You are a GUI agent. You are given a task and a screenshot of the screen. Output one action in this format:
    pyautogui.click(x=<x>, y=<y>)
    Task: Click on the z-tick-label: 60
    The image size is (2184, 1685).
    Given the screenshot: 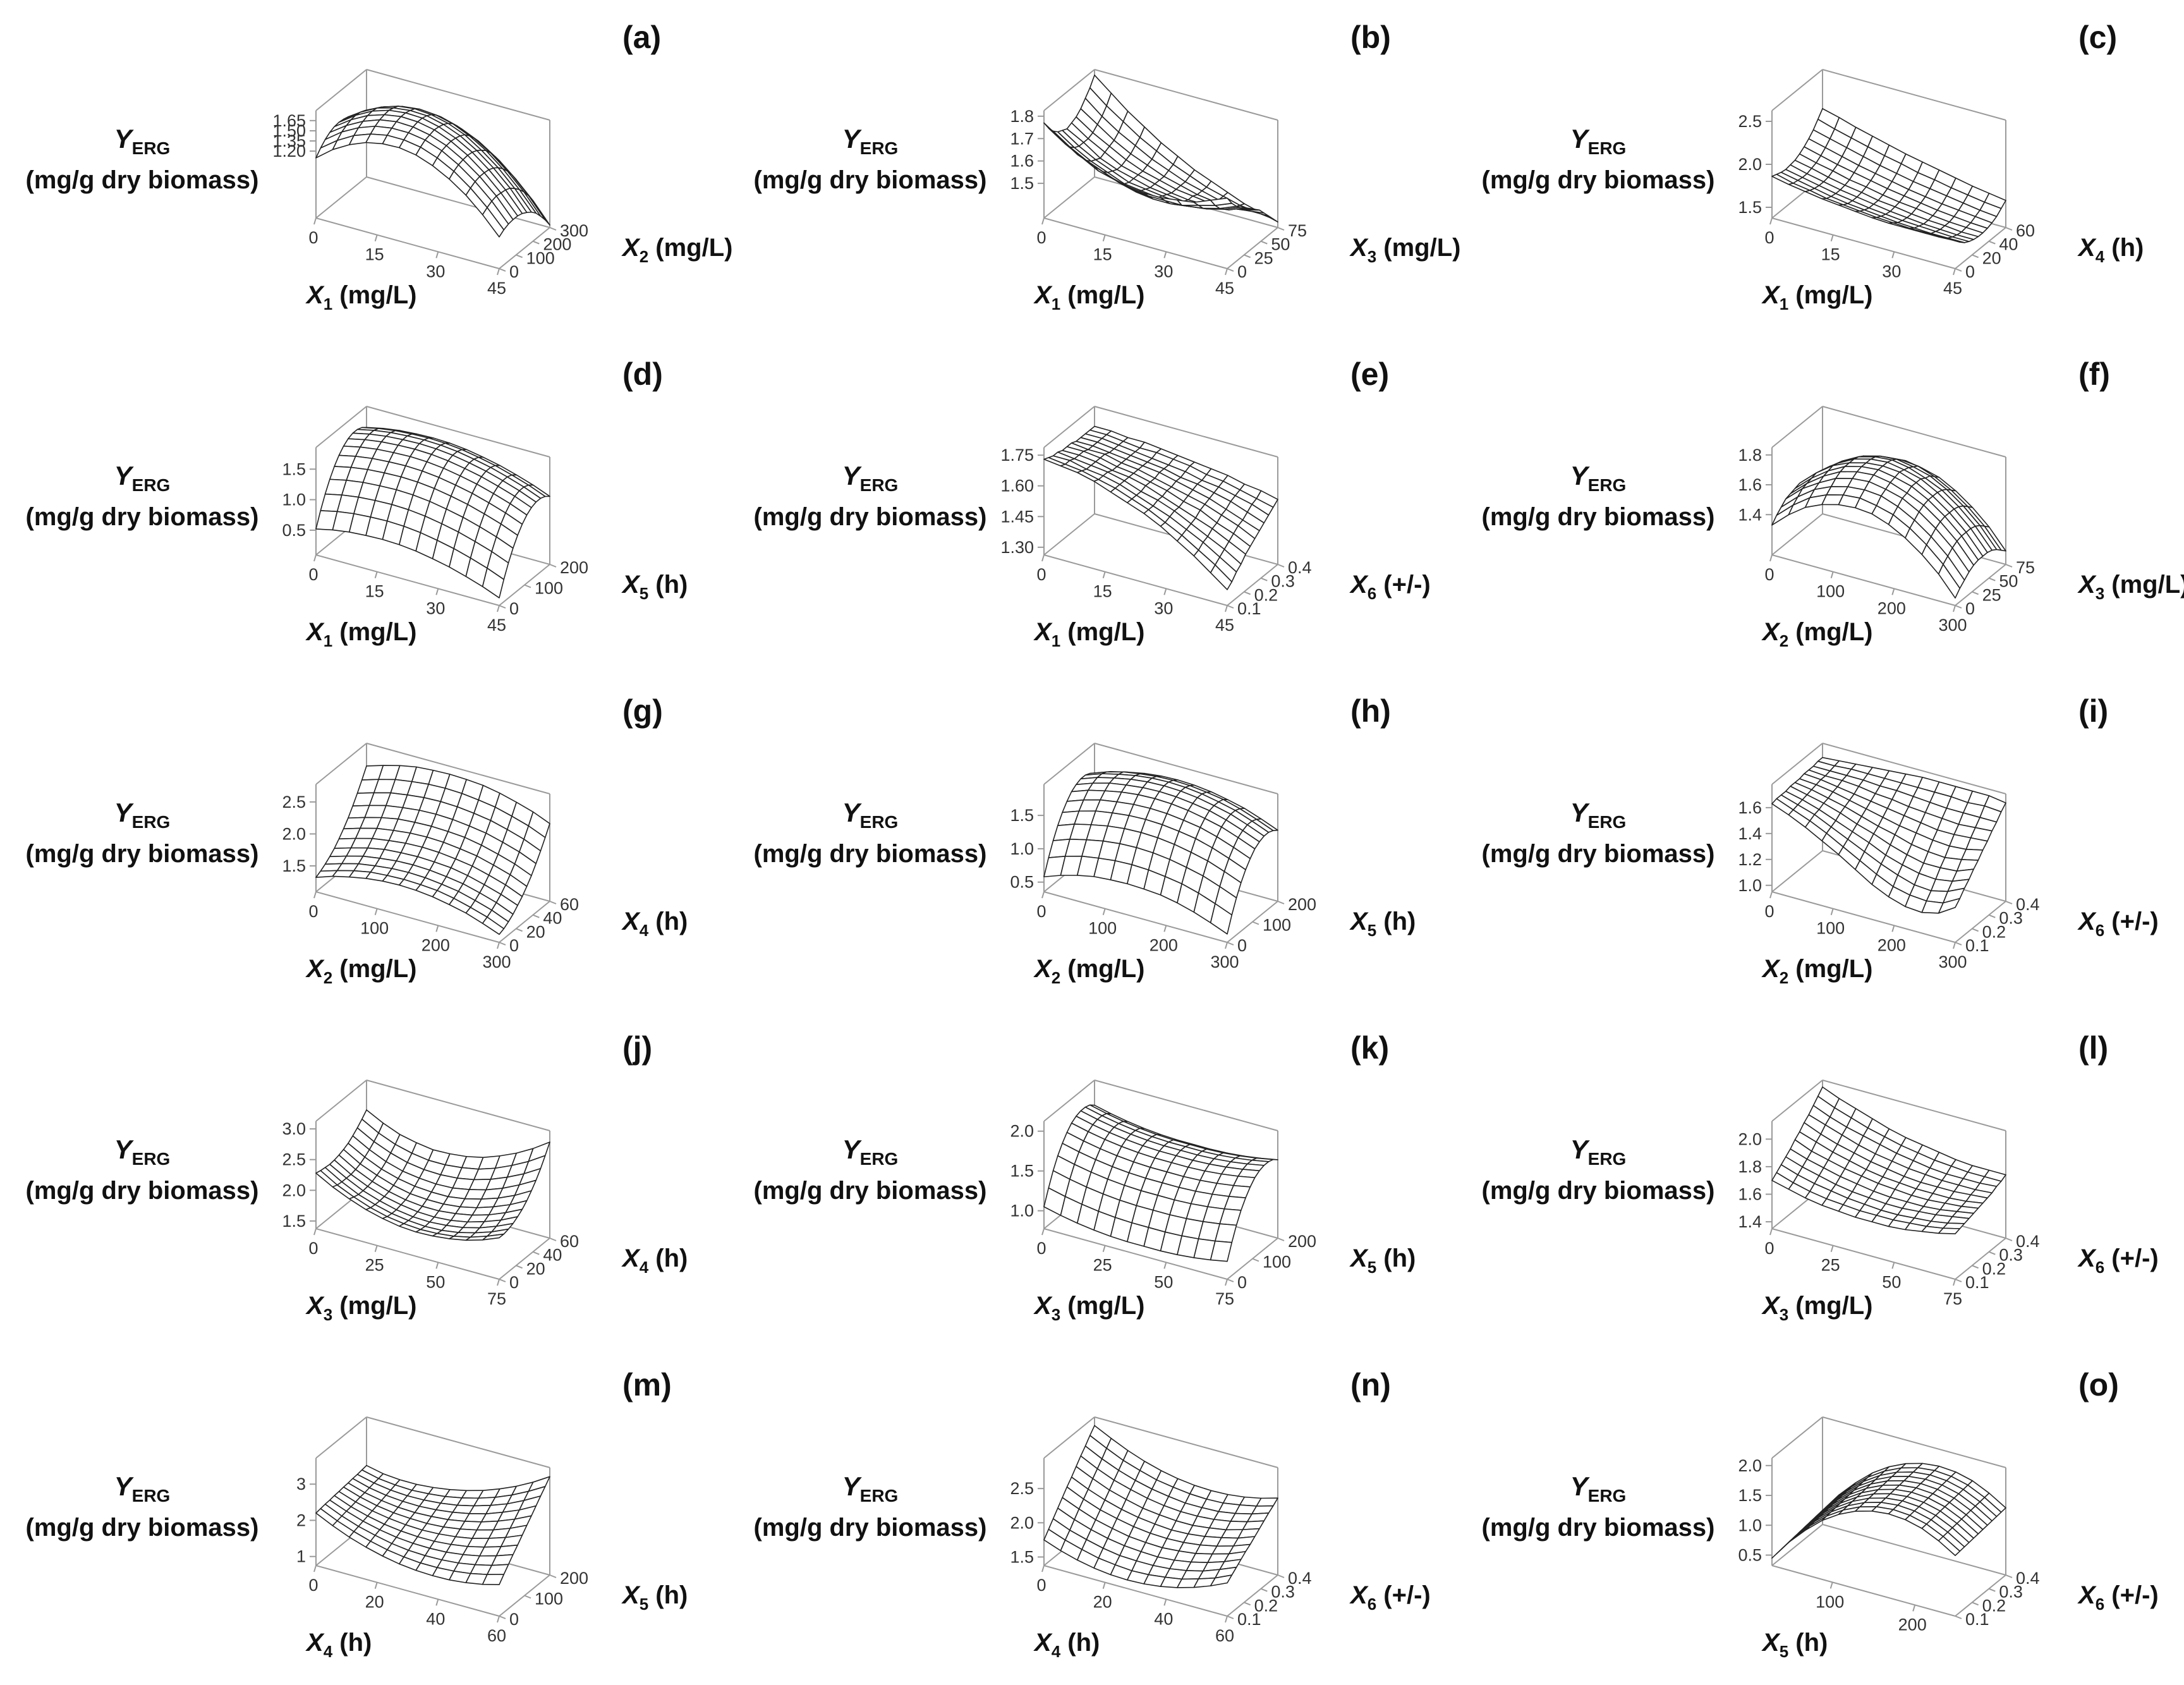 What is the action you would take?
    pyautogui.click(x=2025, y=230)
    